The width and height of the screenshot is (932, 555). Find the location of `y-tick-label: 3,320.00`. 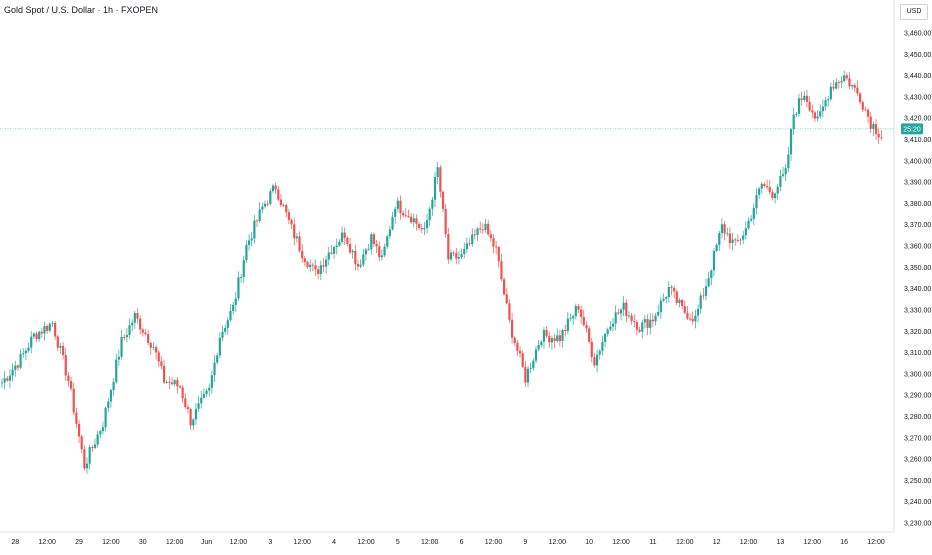

y-tick-label: 3,320.00 is located at coordinates (917, 332).